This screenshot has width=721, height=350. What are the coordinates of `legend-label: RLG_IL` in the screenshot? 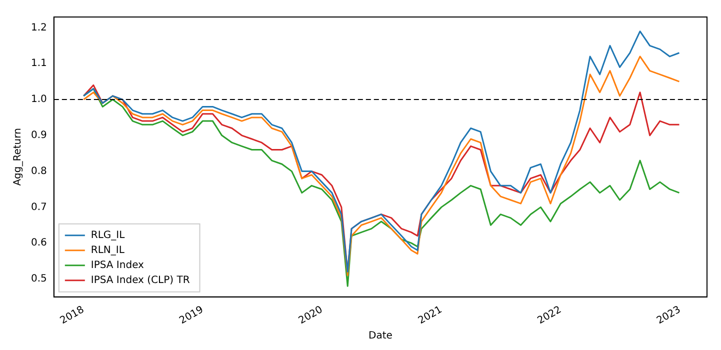 It's located at (108, 235).